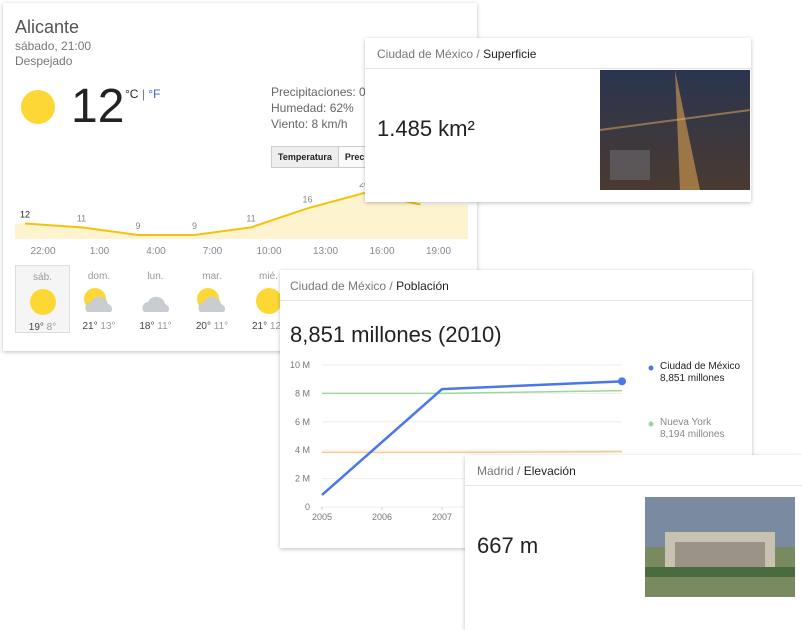 This screenshot has width=802, height=630. I want to click on unit-f: °F, so click(154, 94).